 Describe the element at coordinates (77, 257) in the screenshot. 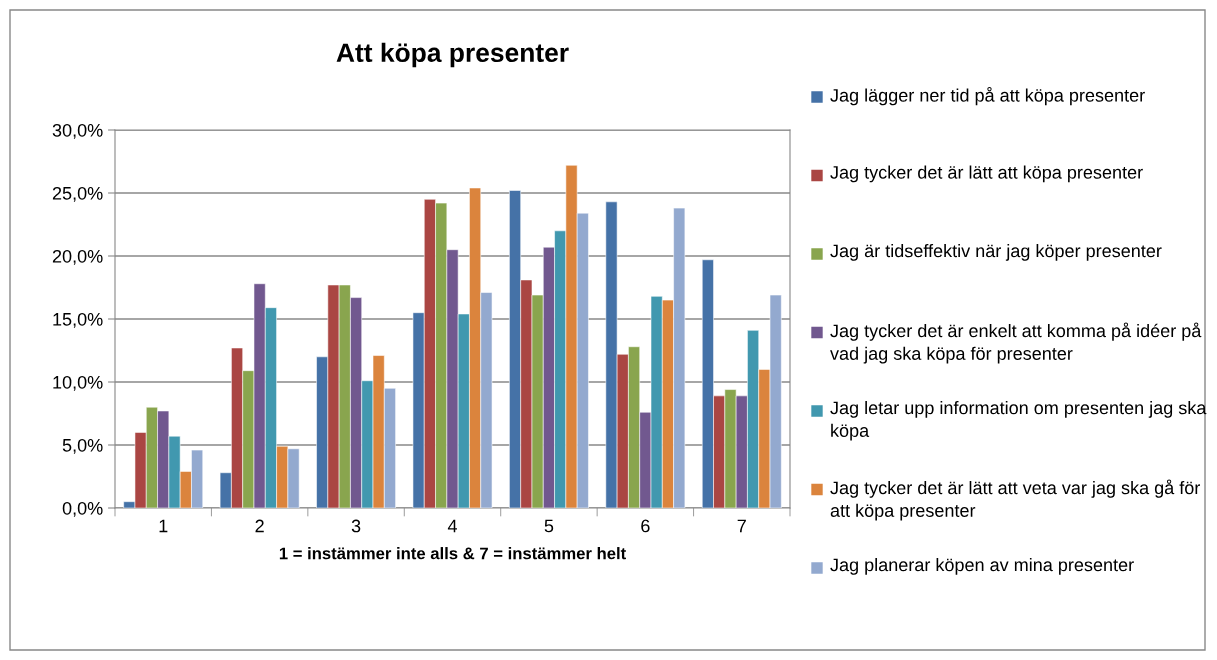

I see `y-tick-label: 20,0%` at that location.